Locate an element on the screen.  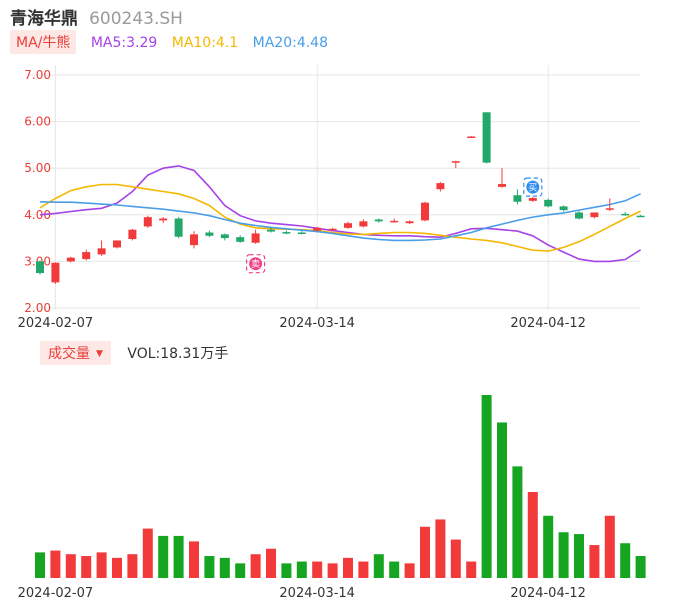
marker-frame is located at coordinates (533, 187).